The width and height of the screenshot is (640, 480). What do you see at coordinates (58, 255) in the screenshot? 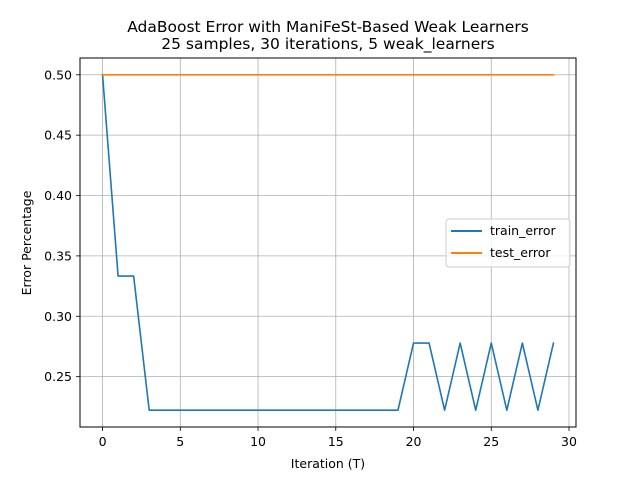
I see `y-tick-label: 0.35` at bounding box center [58, 255].